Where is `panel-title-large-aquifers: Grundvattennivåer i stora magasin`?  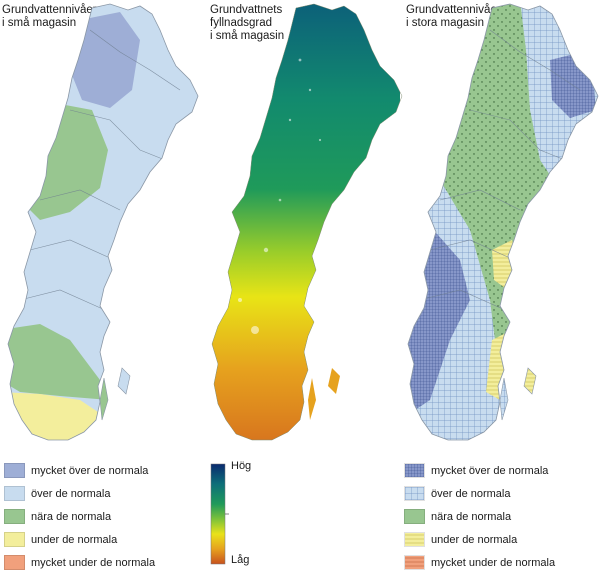
panel-title-large-aquifers: Grundvattennivåer i stora magasin is located at coordinates (453, 16).